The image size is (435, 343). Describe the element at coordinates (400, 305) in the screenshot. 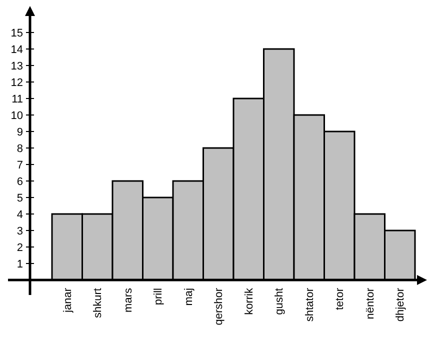

I see `x-tick-label: dhjetor` at that location.